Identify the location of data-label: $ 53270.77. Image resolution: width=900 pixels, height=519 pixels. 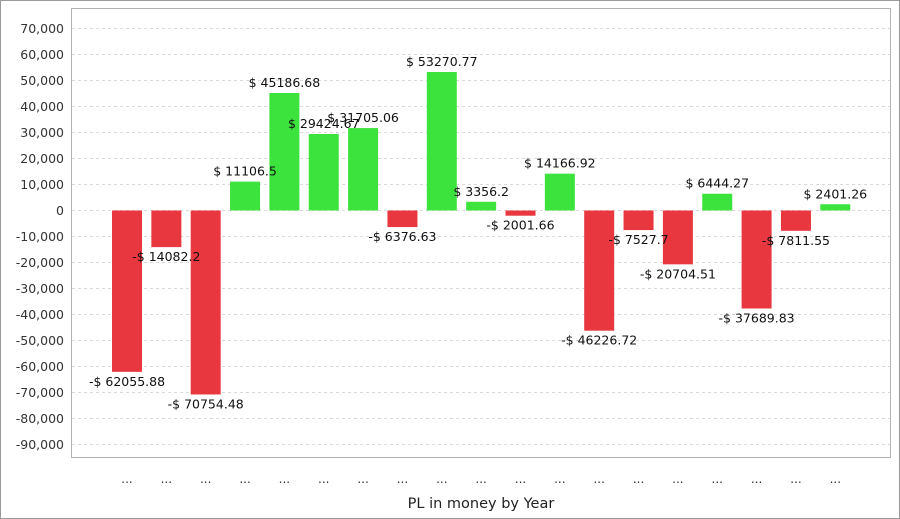
(442, 61).